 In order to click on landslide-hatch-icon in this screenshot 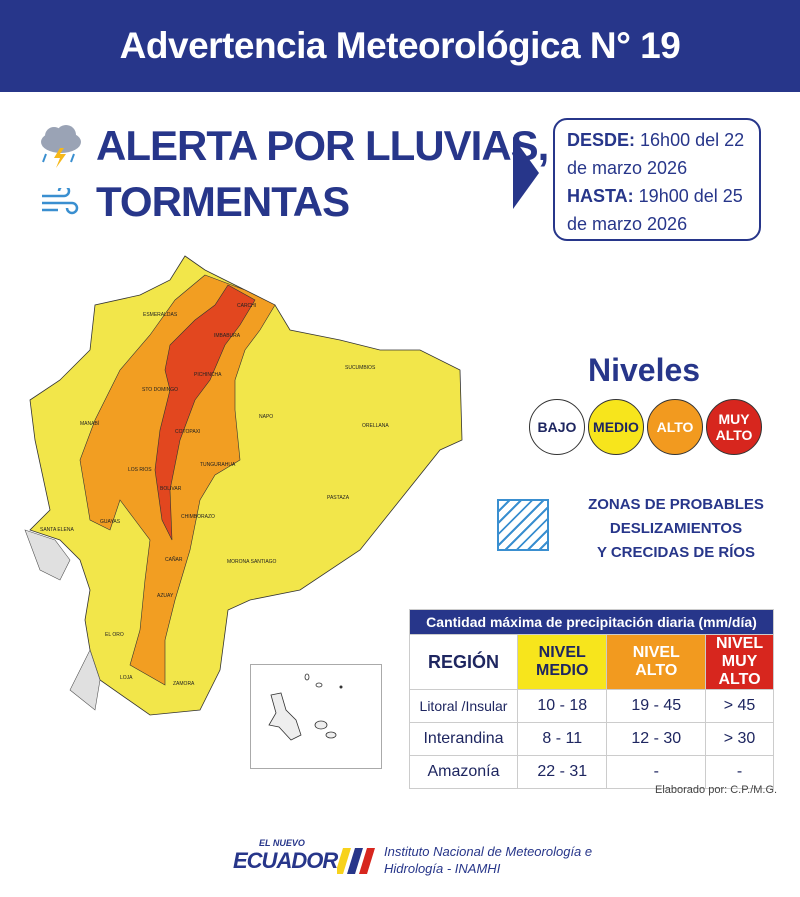, I will do `click(523, 525)`.